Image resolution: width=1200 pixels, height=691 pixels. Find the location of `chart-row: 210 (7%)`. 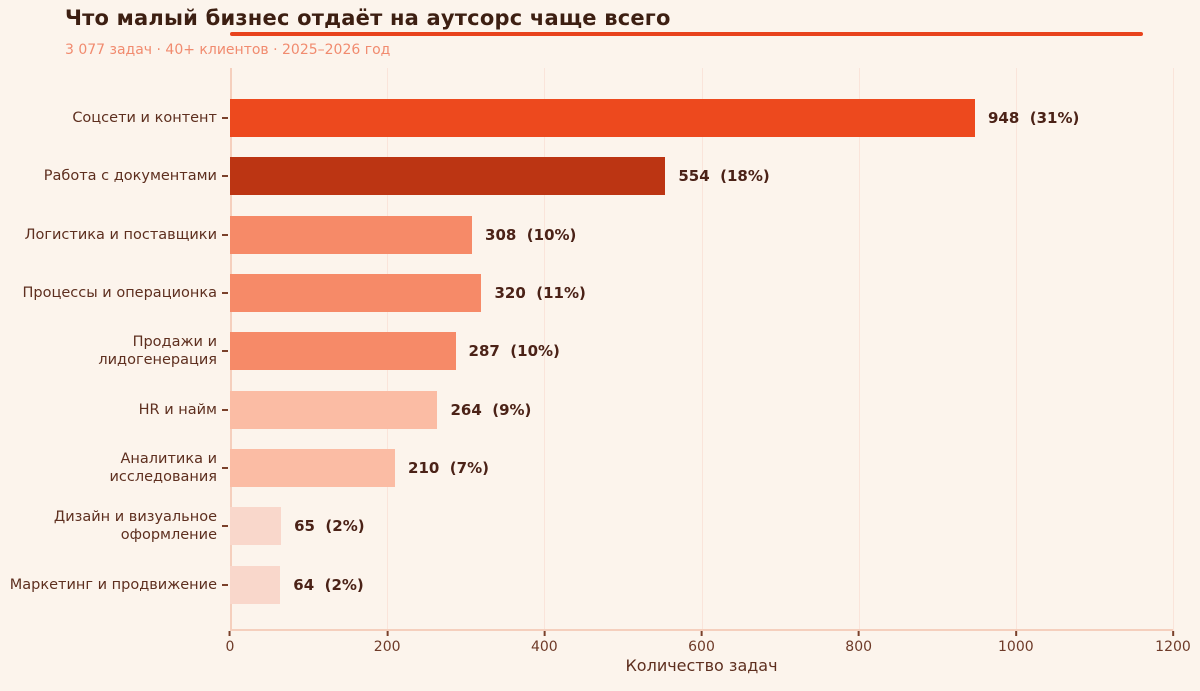

chart-row: 210 (7%) is located at coordinates (701, 468).